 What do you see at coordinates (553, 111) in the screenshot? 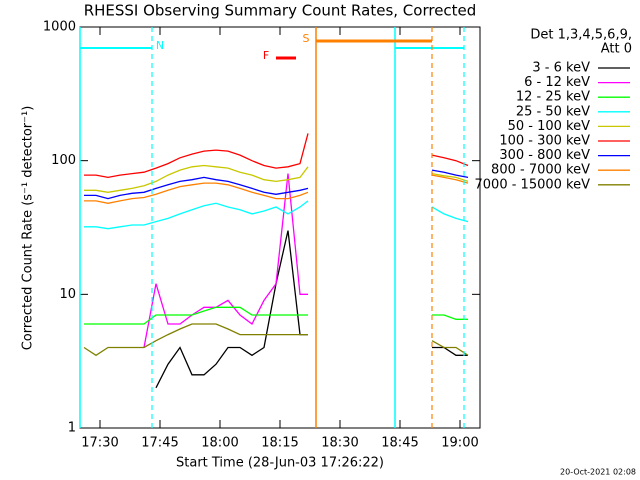
I see `legend-label: 25 - 50 keV` at bounding box center [553, 111].